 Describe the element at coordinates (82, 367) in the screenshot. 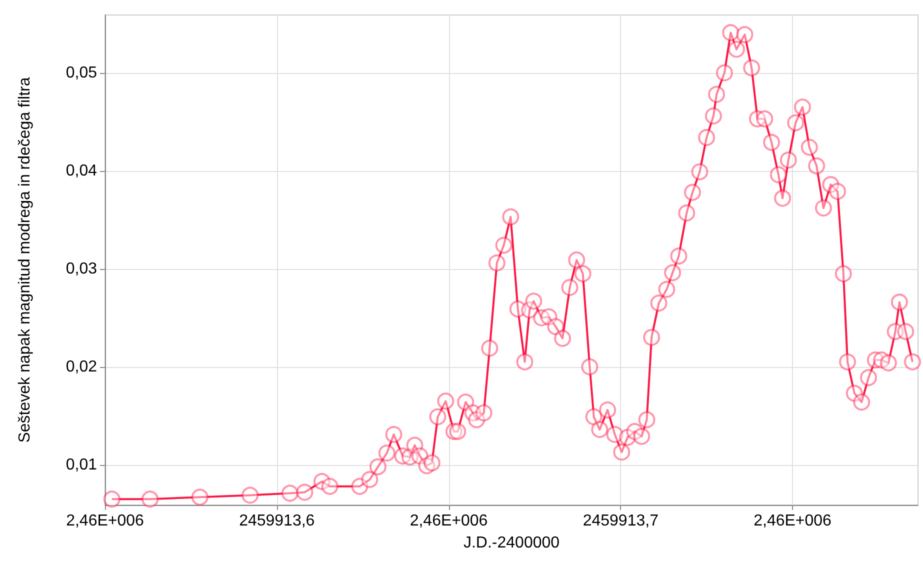

I see `y-tick-label: 0,02` at that location.